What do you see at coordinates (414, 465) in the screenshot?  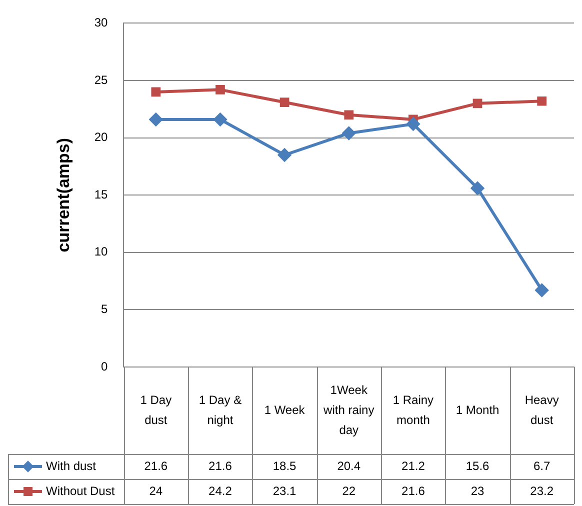 I see `data-label: 21.2` at bounding box center [414, 465].